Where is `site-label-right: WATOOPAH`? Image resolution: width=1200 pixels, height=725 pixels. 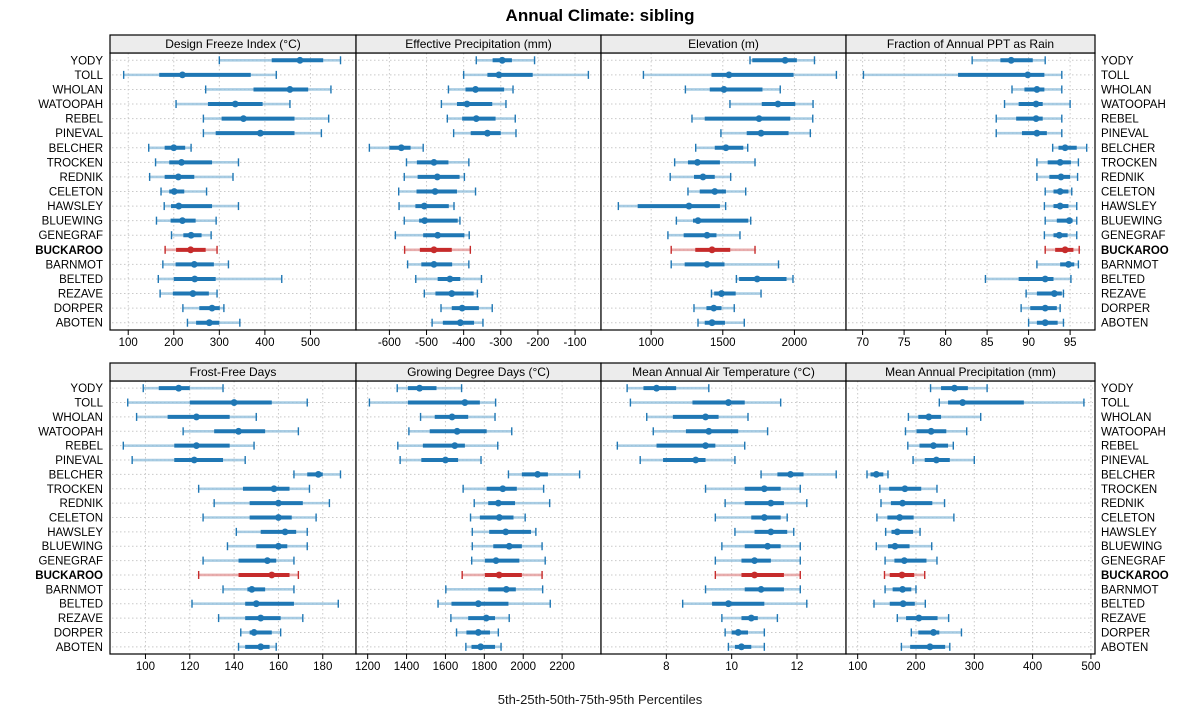 site-label-right: WATOOPAH is located at coordinates (1133, 432).